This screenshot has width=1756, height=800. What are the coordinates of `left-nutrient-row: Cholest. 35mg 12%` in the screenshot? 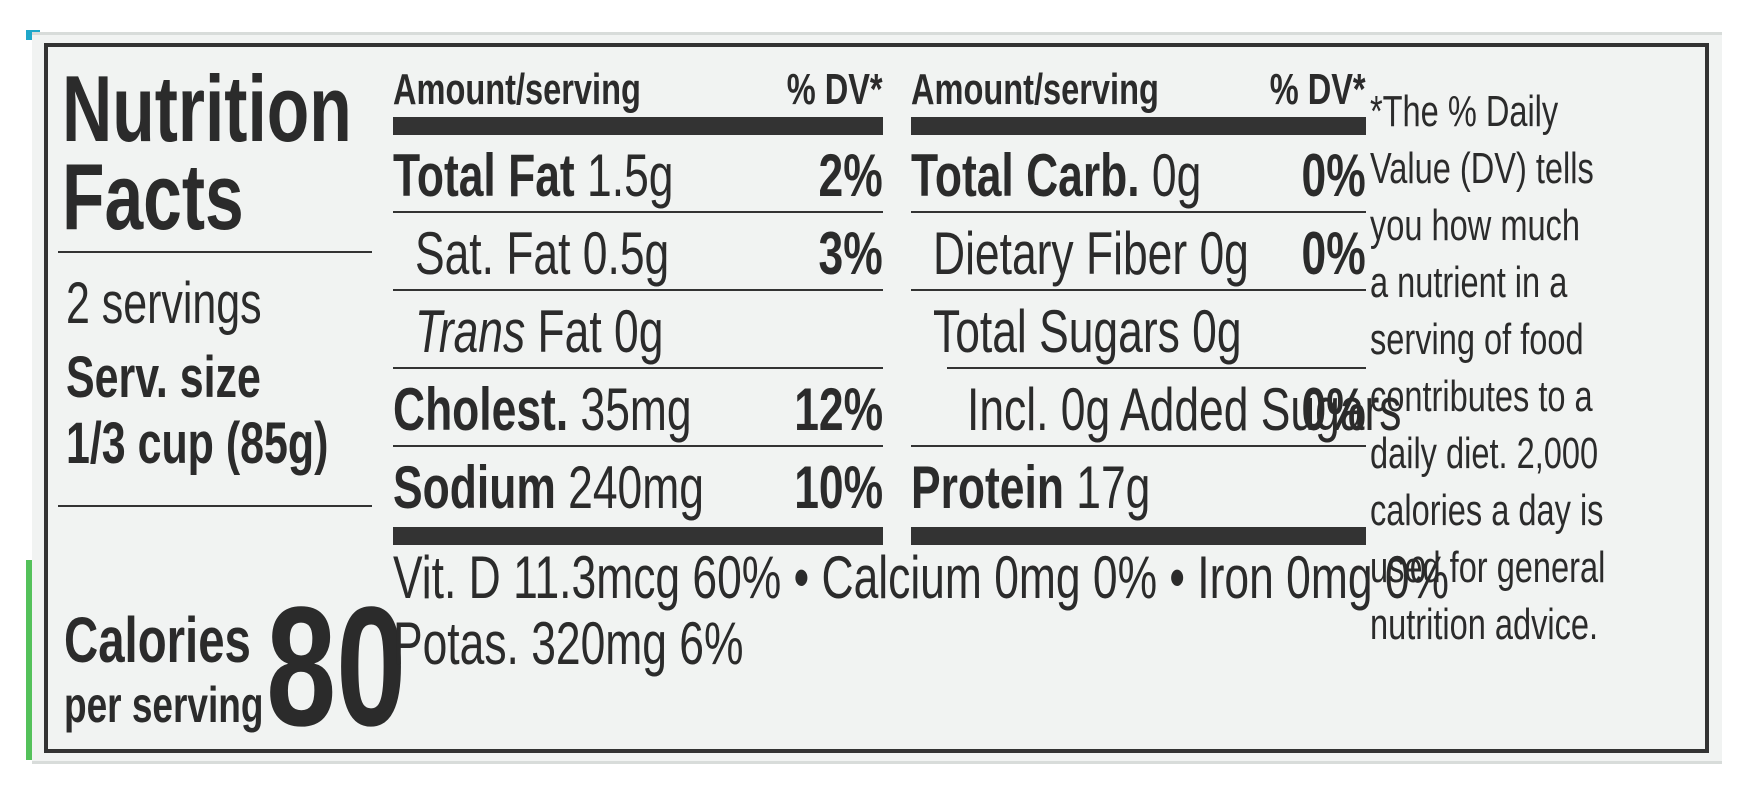 It's located at (638, 408).